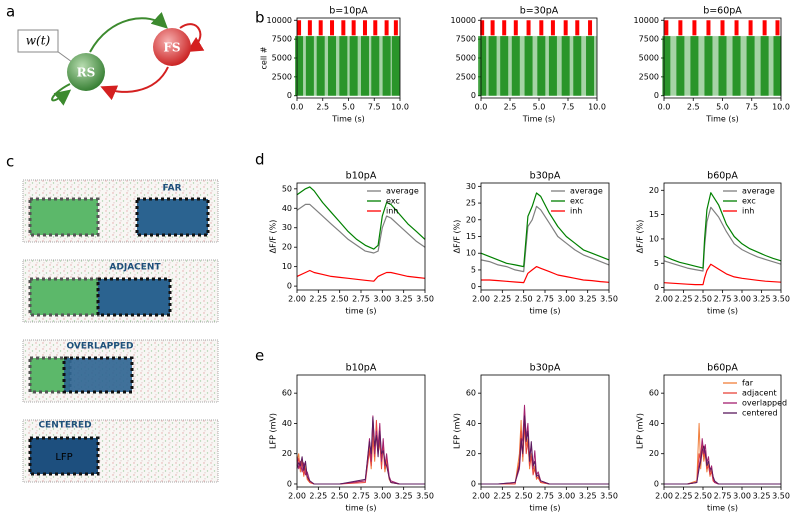  I want to click on fs-node, so click(172, 47).